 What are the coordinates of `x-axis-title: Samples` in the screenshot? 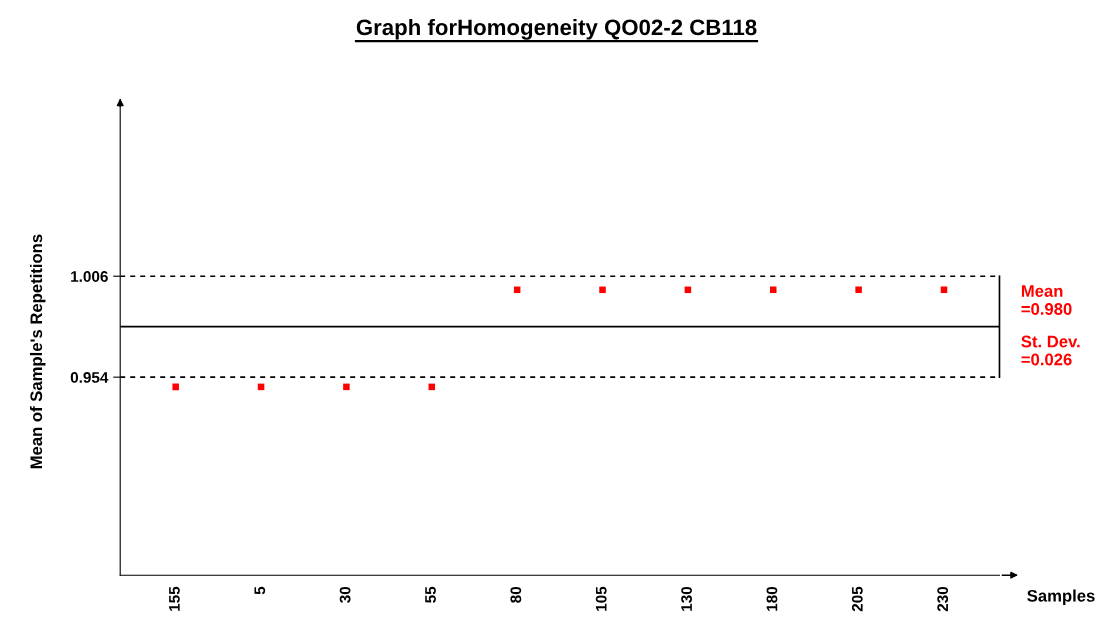 It's located at (1061, 597).